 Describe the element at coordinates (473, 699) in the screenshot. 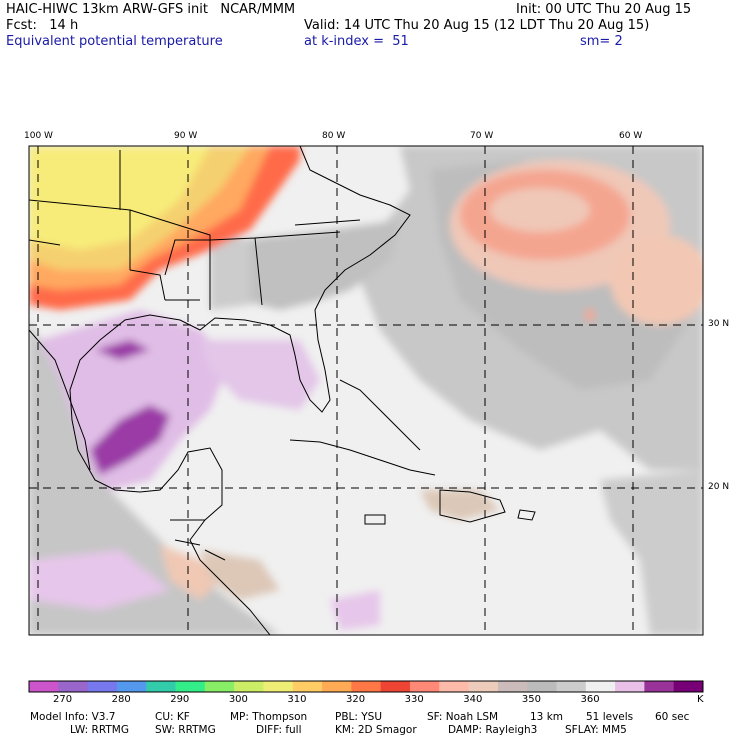

I see `colorbar-tick-label: 340` at that location.